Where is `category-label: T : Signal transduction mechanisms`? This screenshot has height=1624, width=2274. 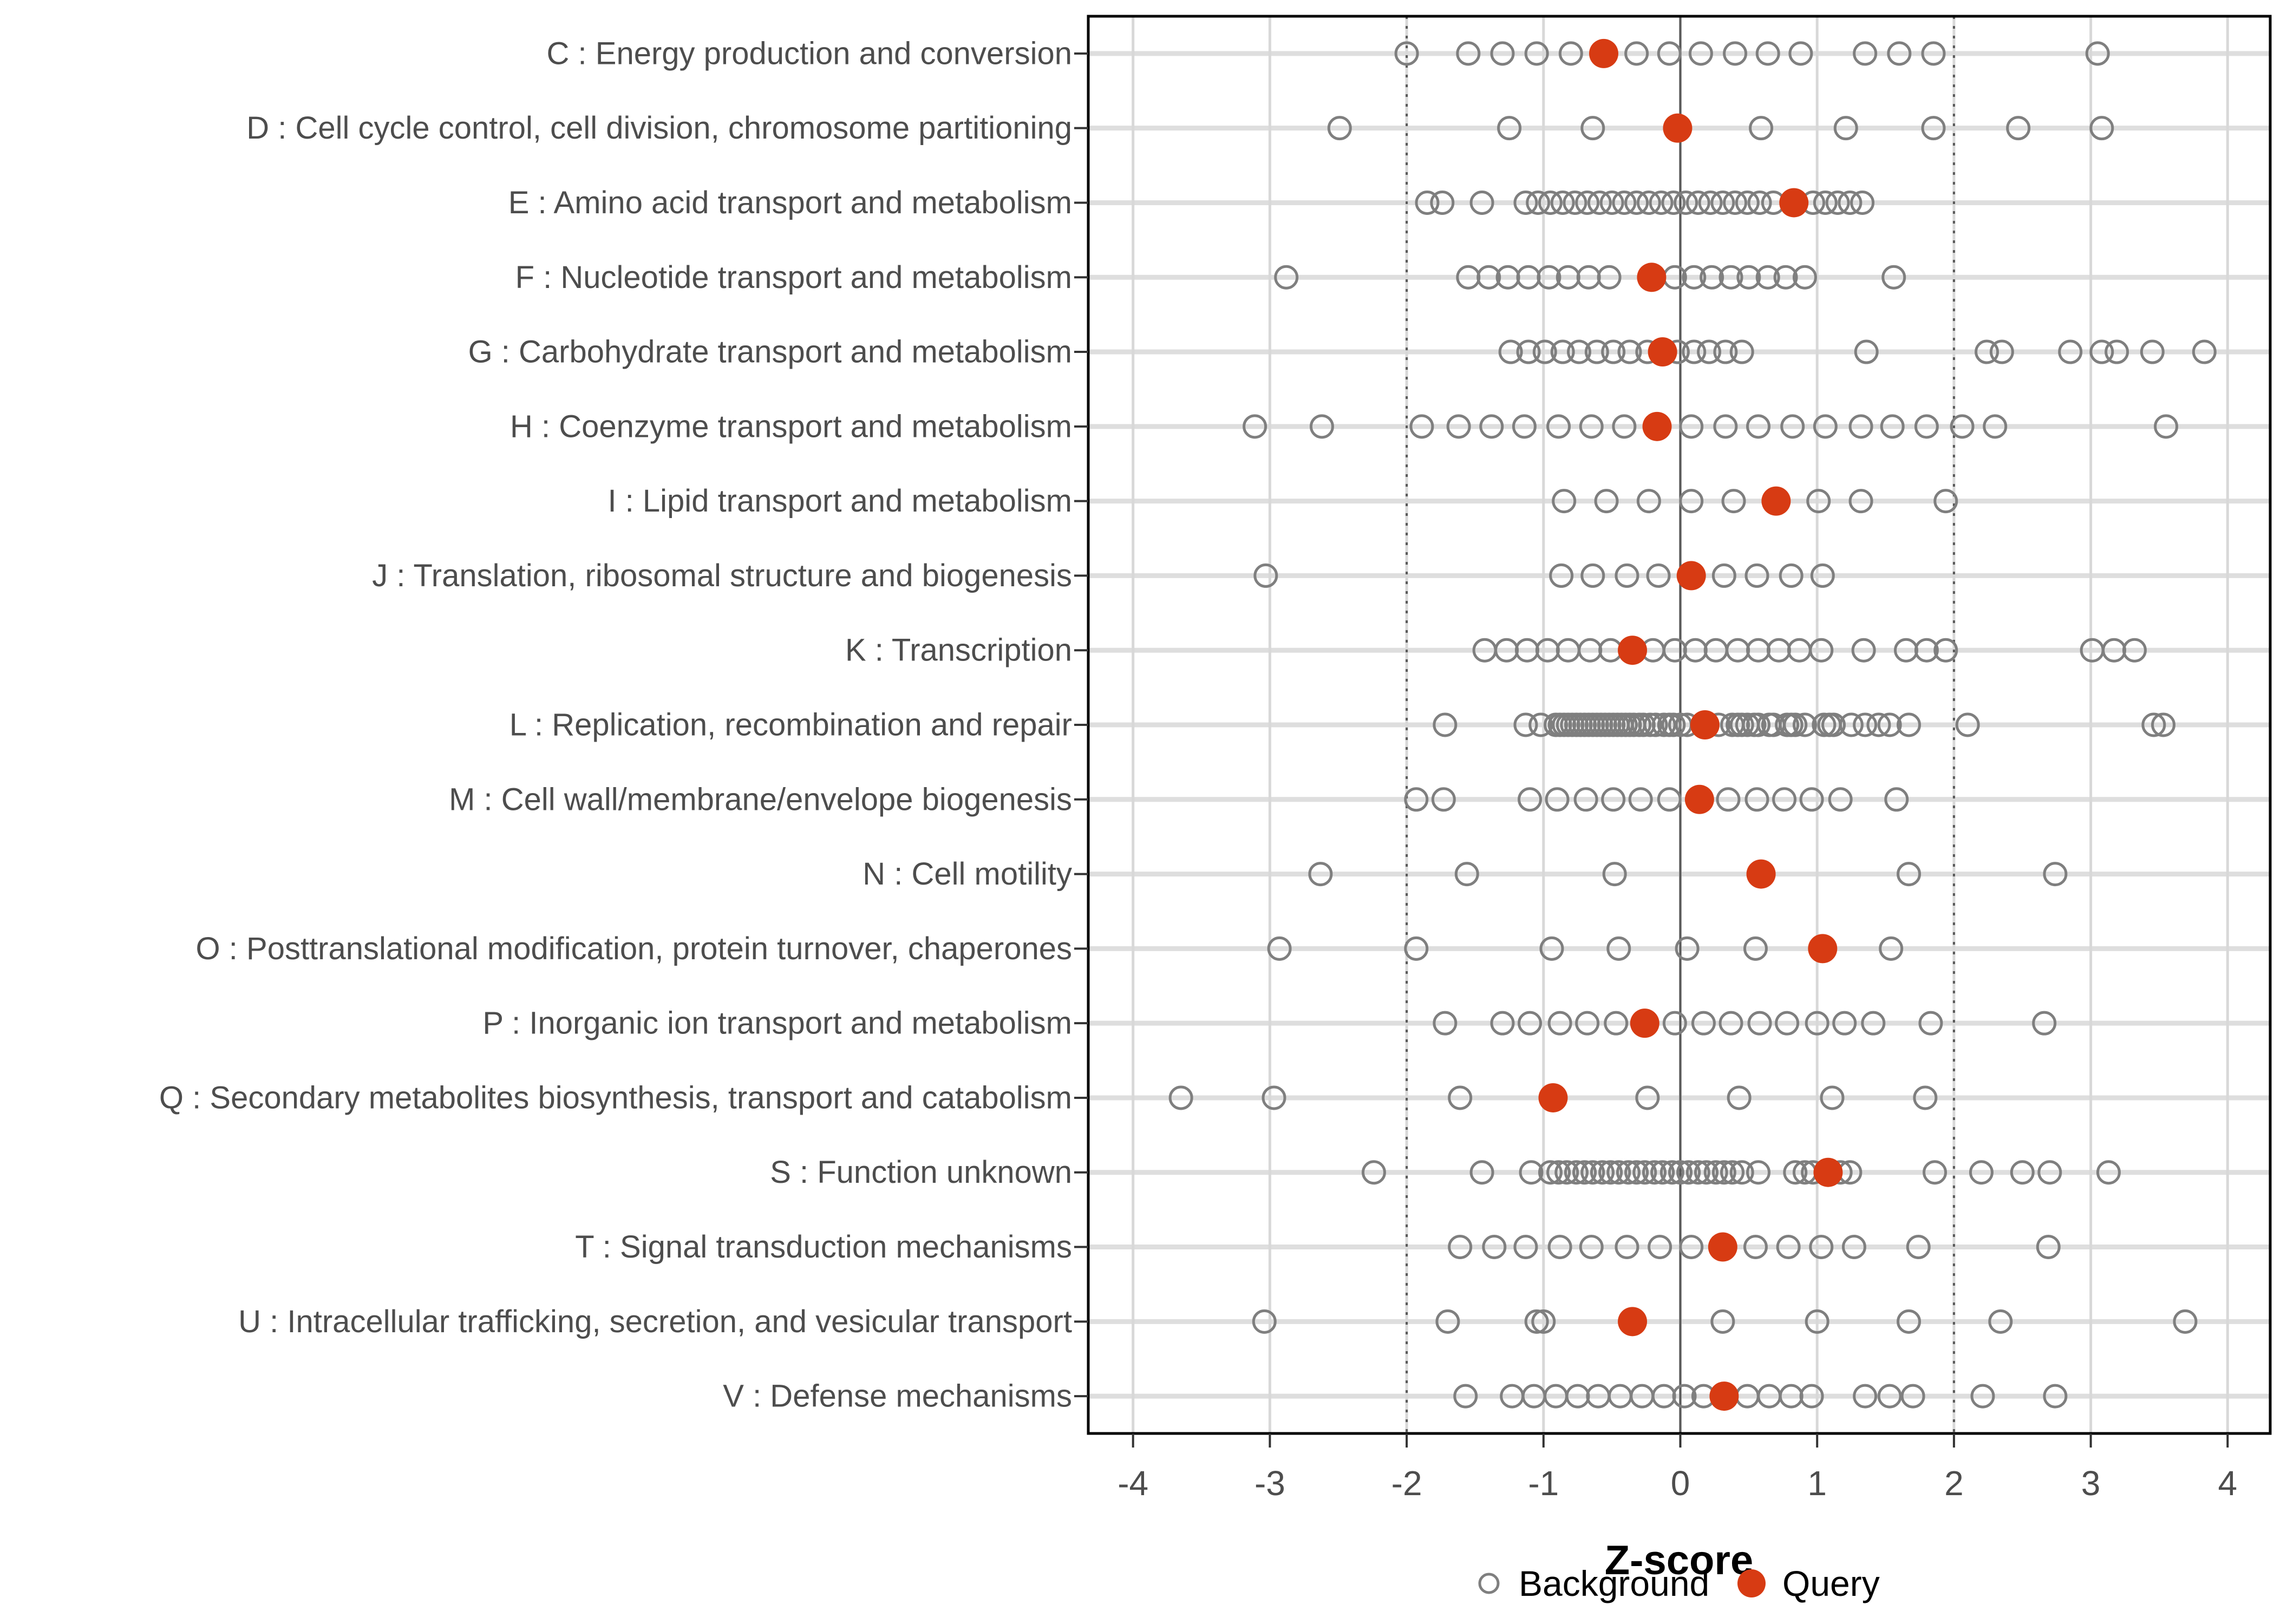 category-label: T : Signal transduction mechanisms is located at coordinates (824, 1247).